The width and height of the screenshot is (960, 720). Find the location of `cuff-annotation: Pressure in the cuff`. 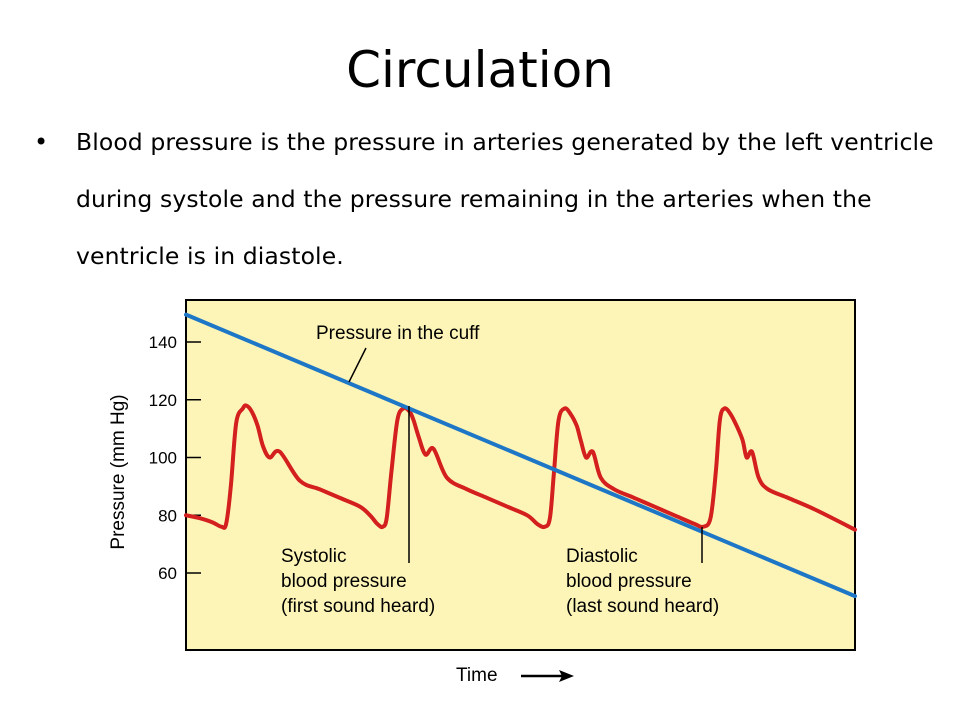

cuff-annotation: Pressure in the cuff is located at coordinates (398, 353).